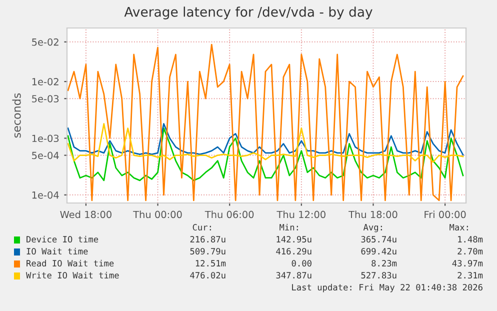 This screenshot has height=311, width=497. I want to click on text: Last update: Fri May 22 01:40:38 2026, so click(387, 288).